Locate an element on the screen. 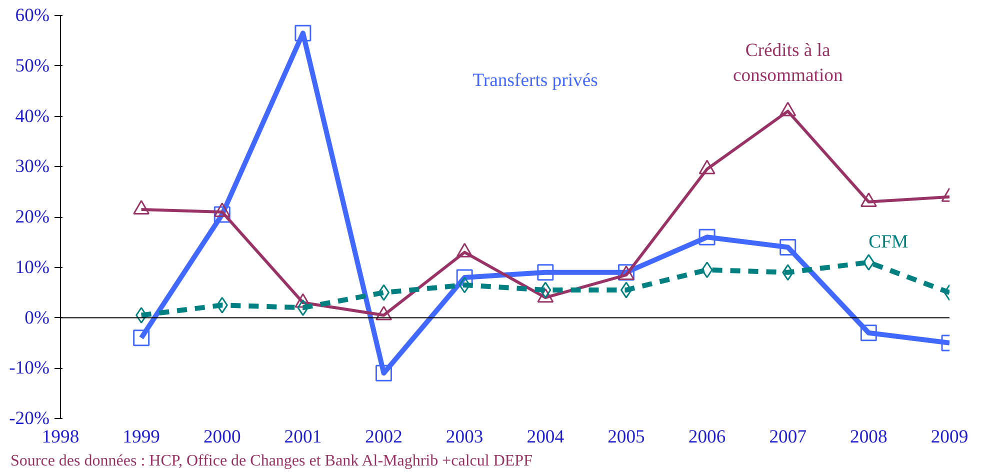 The height and width of the screenshot is (474, 984). text: Crédits à la consommation is located at coordinates (788, 63).